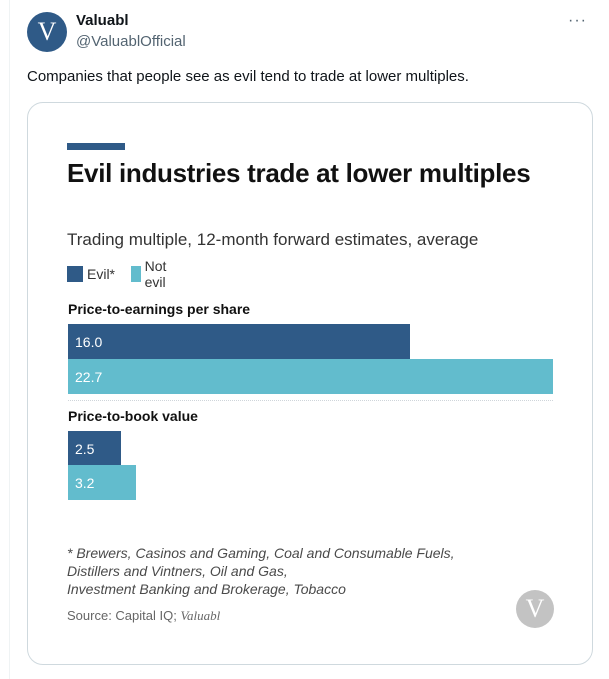  I want to click on chart-source: Source: Capital IQ; Valuabl, so click(143, 616).